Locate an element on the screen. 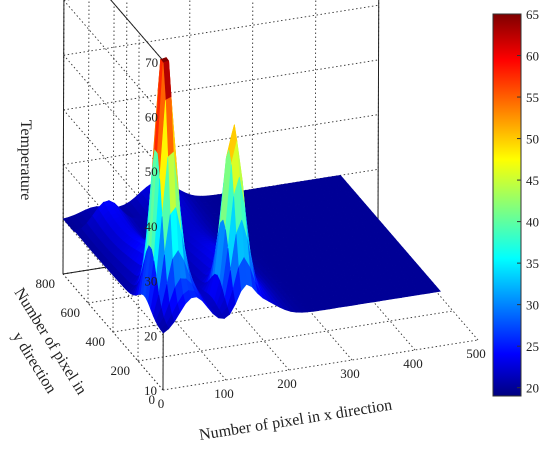  colorbar-tick-label: 35 is located at coordinates (532, 263).